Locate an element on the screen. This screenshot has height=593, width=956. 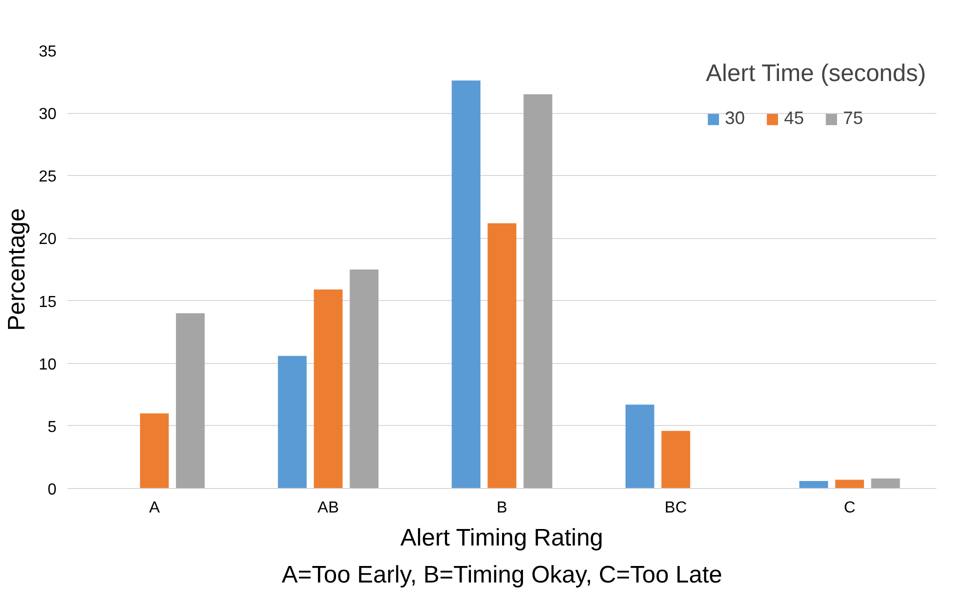
y-tick-label: 25 is located at coordinates (47, 177).